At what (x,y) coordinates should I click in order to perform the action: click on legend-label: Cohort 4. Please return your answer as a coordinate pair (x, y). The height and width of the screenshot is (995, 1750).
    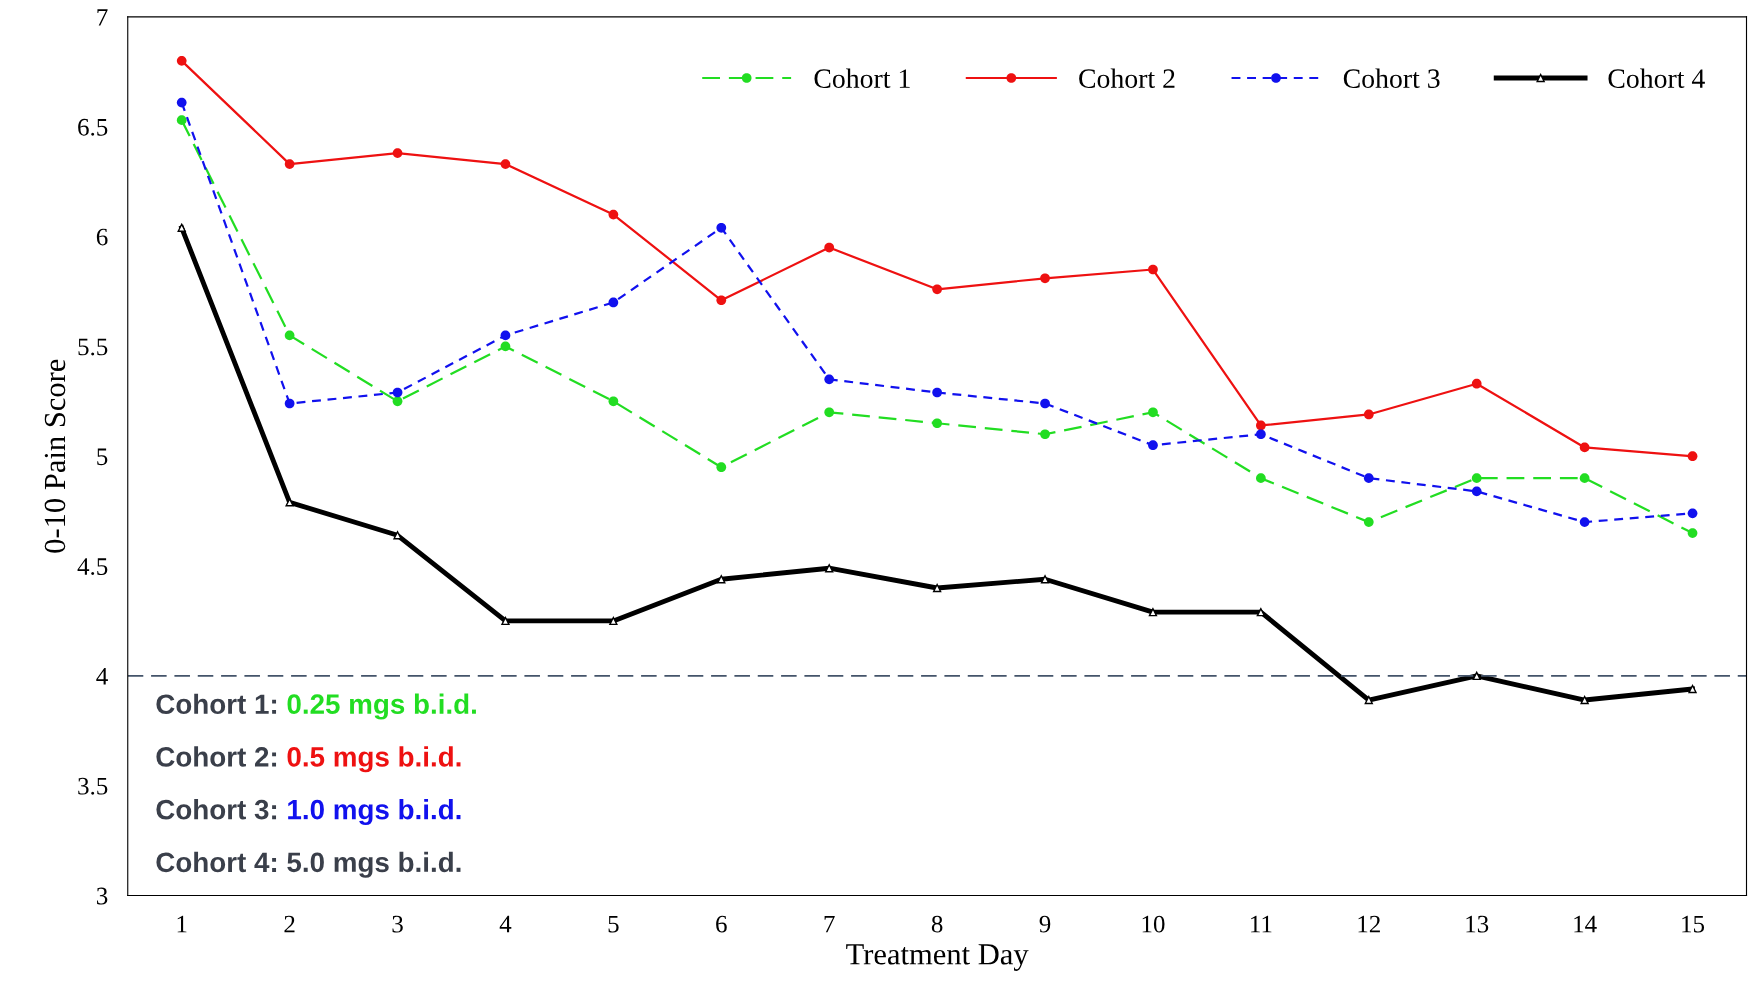
    Looking at the image, I should click on (1656, 78).